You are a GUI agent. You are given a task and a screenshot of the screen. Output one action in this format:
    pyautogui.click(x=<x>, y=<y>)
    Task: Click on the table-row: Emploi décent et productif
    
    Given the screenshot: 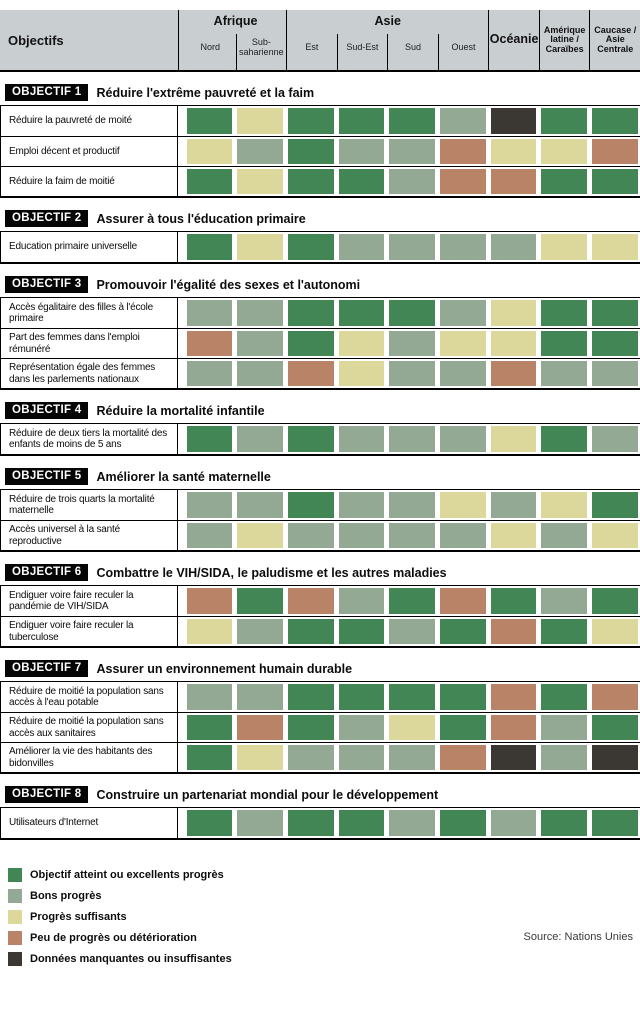 What is the action you would take?
    pyautogui.click(x=320, y=151)
    